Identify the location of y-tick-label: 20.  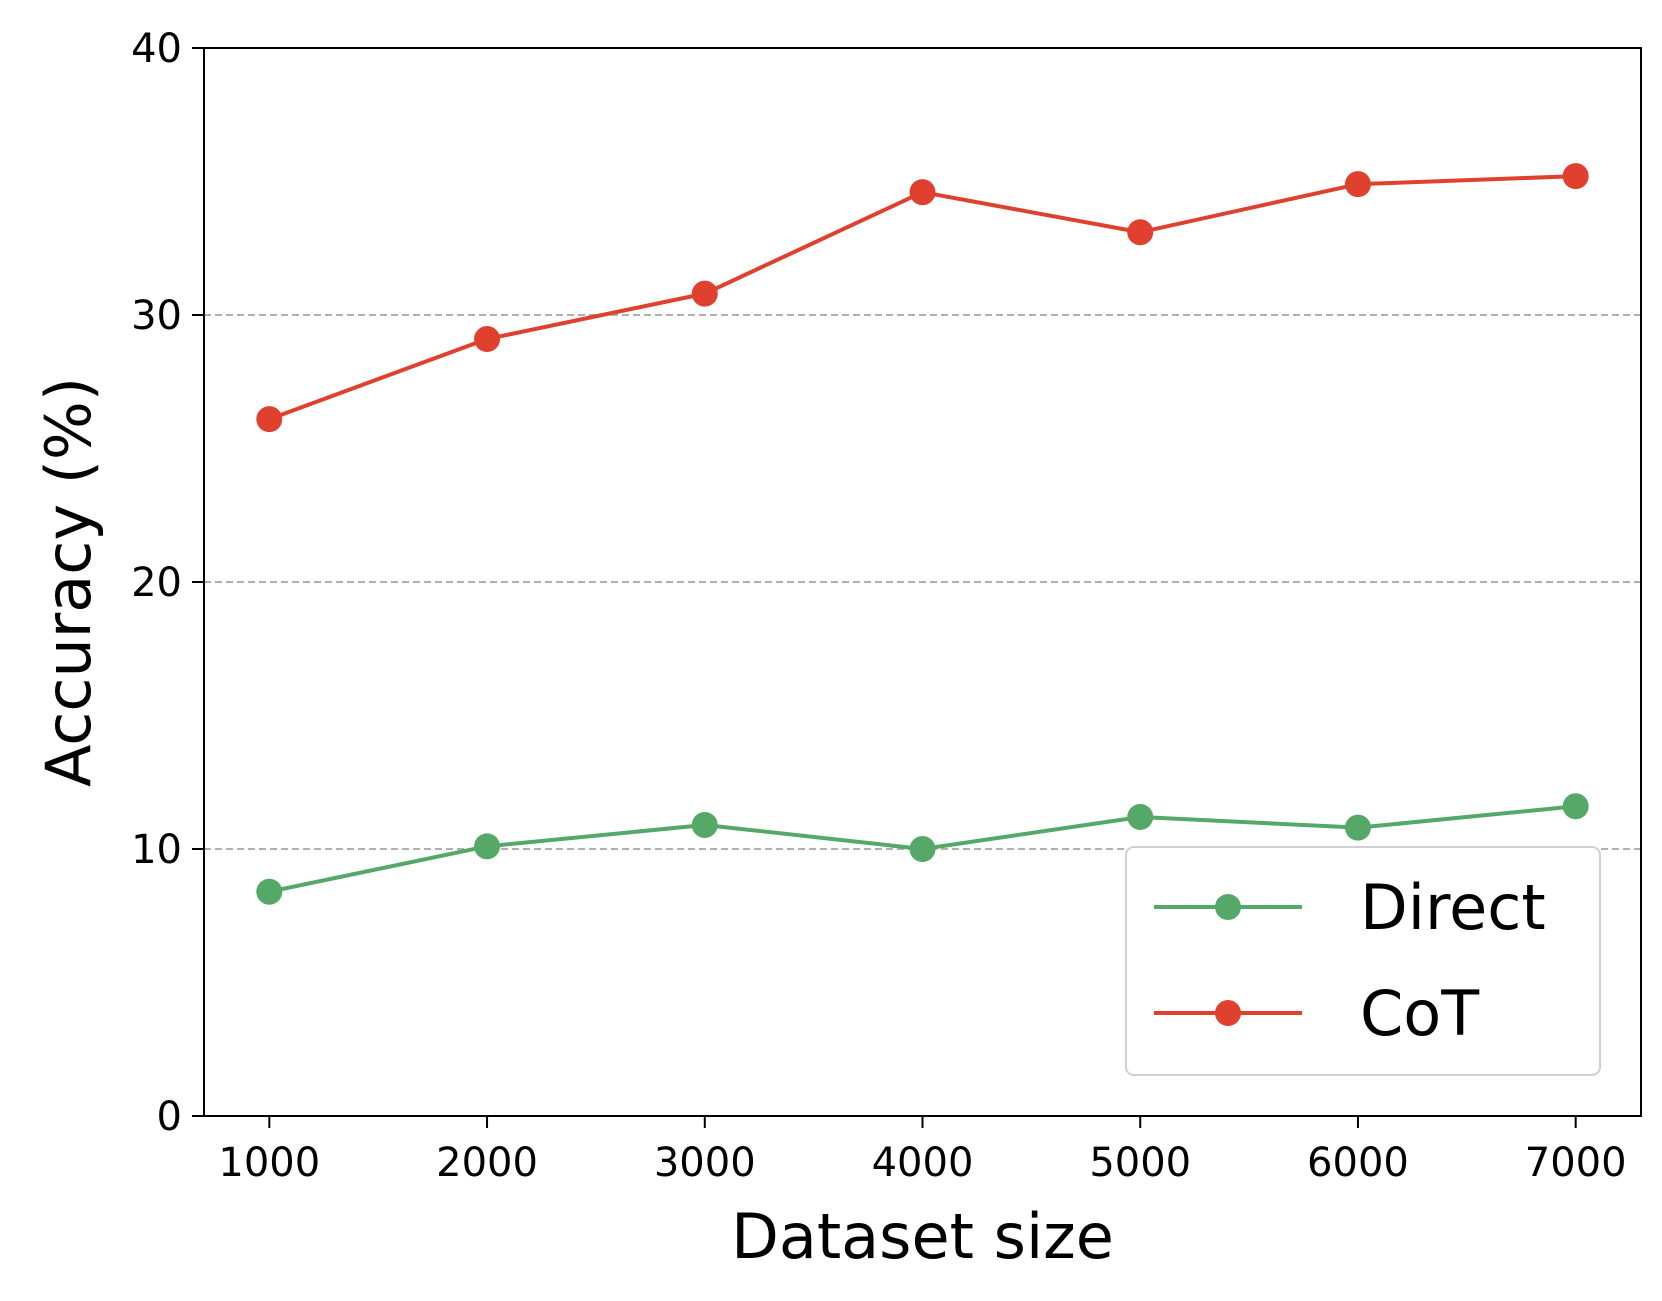
(156, 583).